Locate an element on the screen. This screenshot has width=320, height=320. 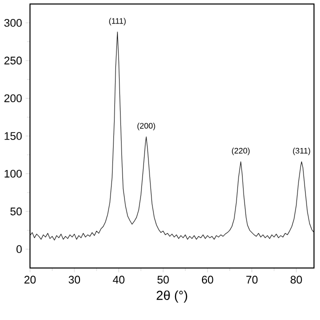
x-tick-label: 40 is located at coordinates (118, 280).